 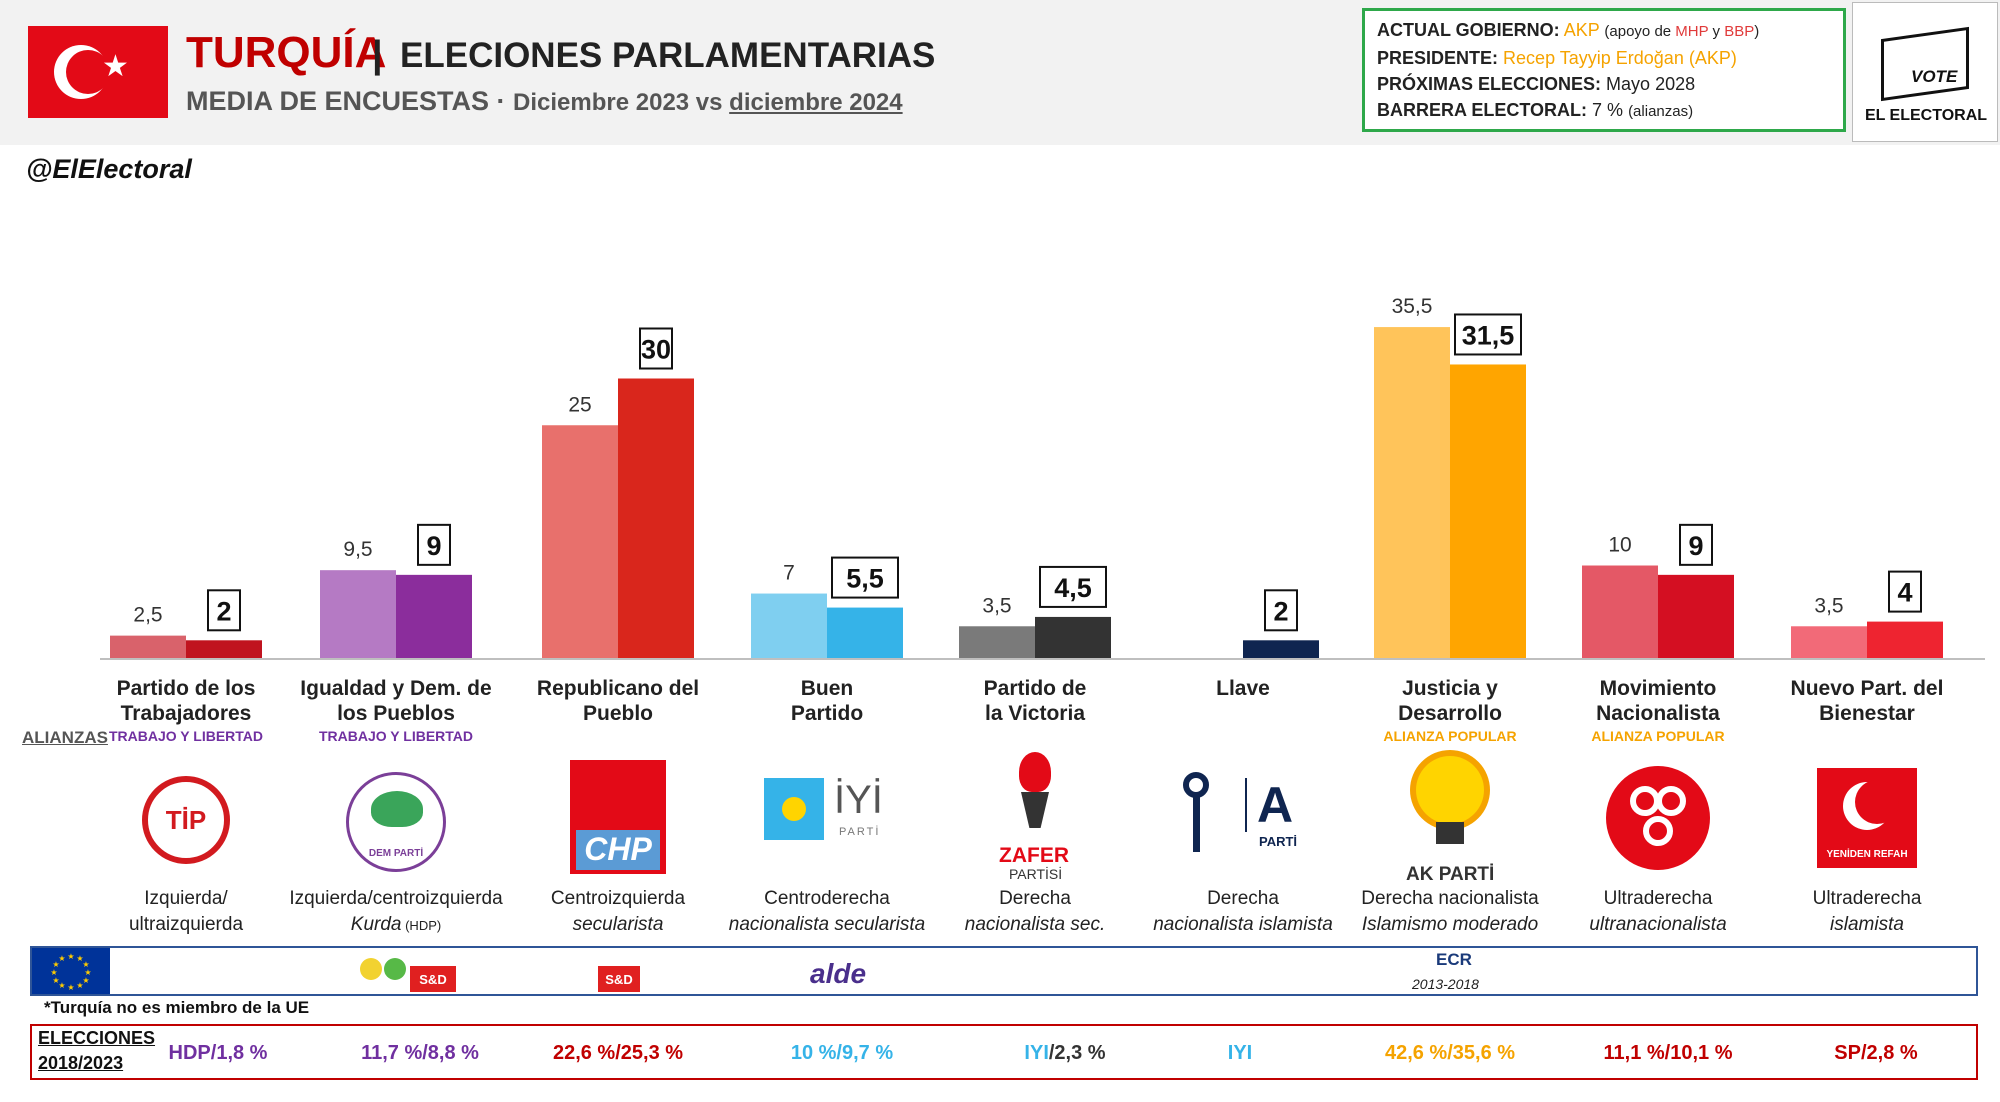 What do you see at coordinates (1867, 713) in the screenshot?
I see `party-name-line2: Bienestar` at bounding box center [1867, 713].